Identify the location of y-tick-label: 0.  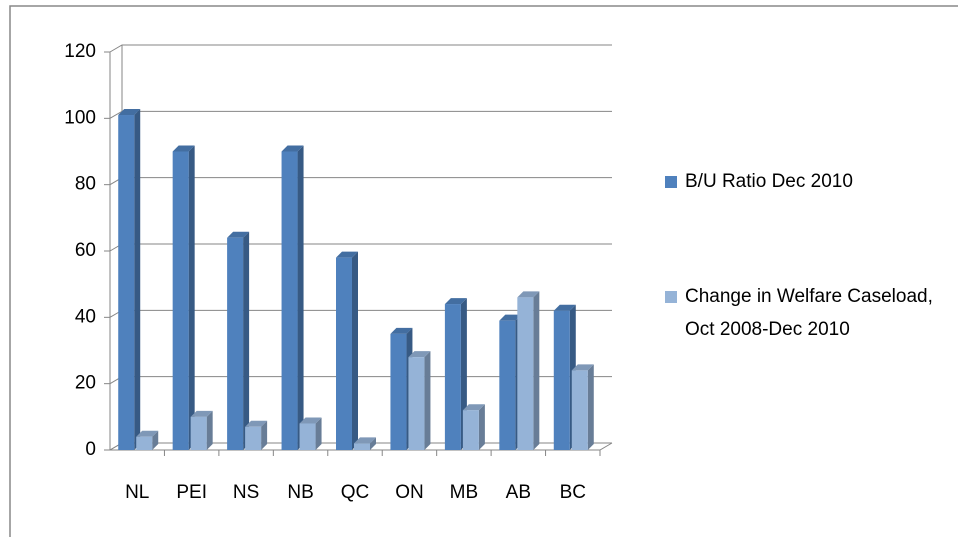
(90, 449).